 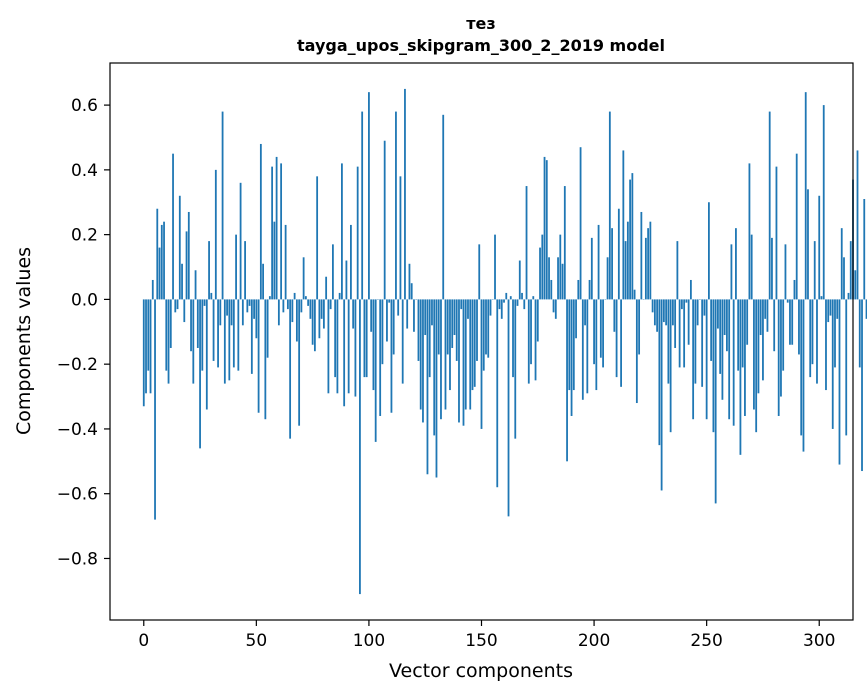 What do you see at coordinates (480, 23) in the screenshot?
I see `chart-title: тез` at bounding box center [480, 23].